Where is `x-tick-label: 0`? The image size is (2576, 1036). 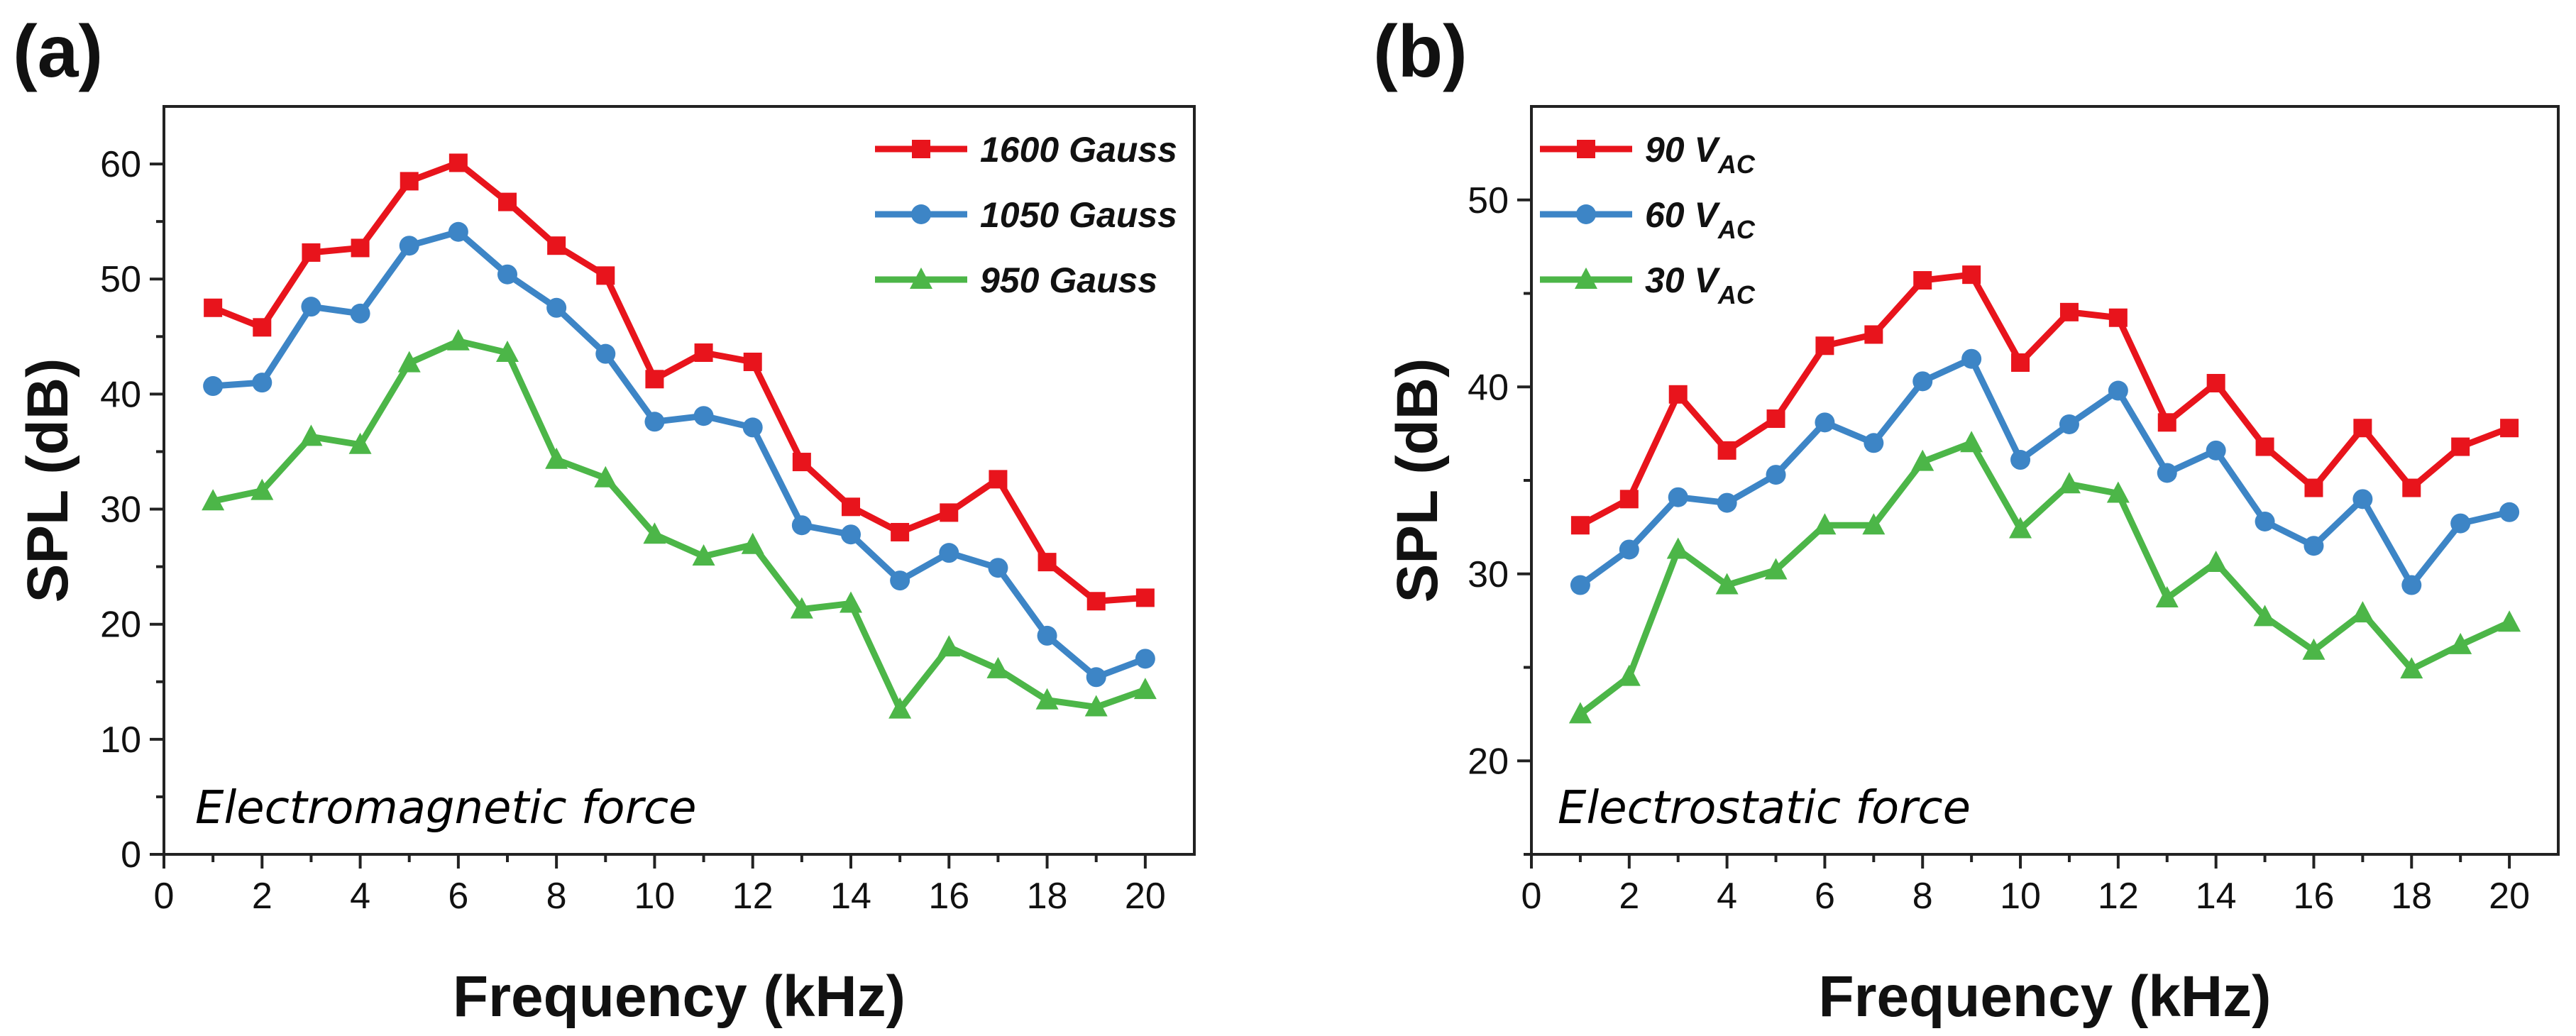
x-tick-label: 0 is located at coordinates (164, 896).